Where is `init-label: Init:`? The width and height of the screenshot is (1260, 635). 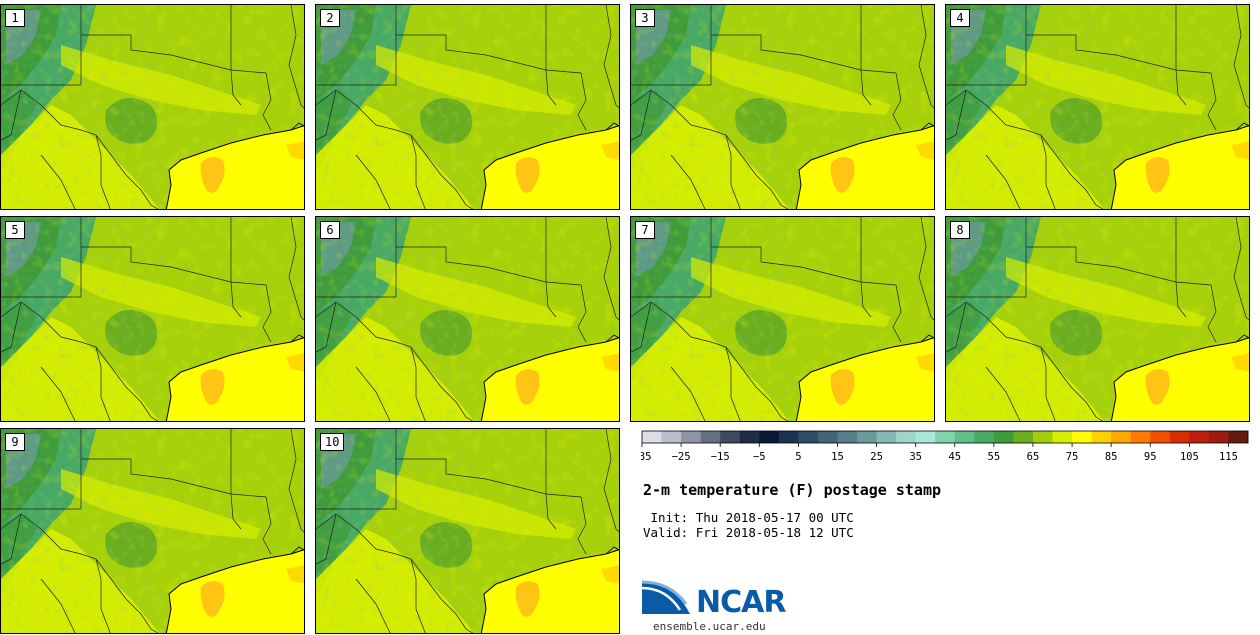 init-label: Init: is located at coordinates (666, 517).